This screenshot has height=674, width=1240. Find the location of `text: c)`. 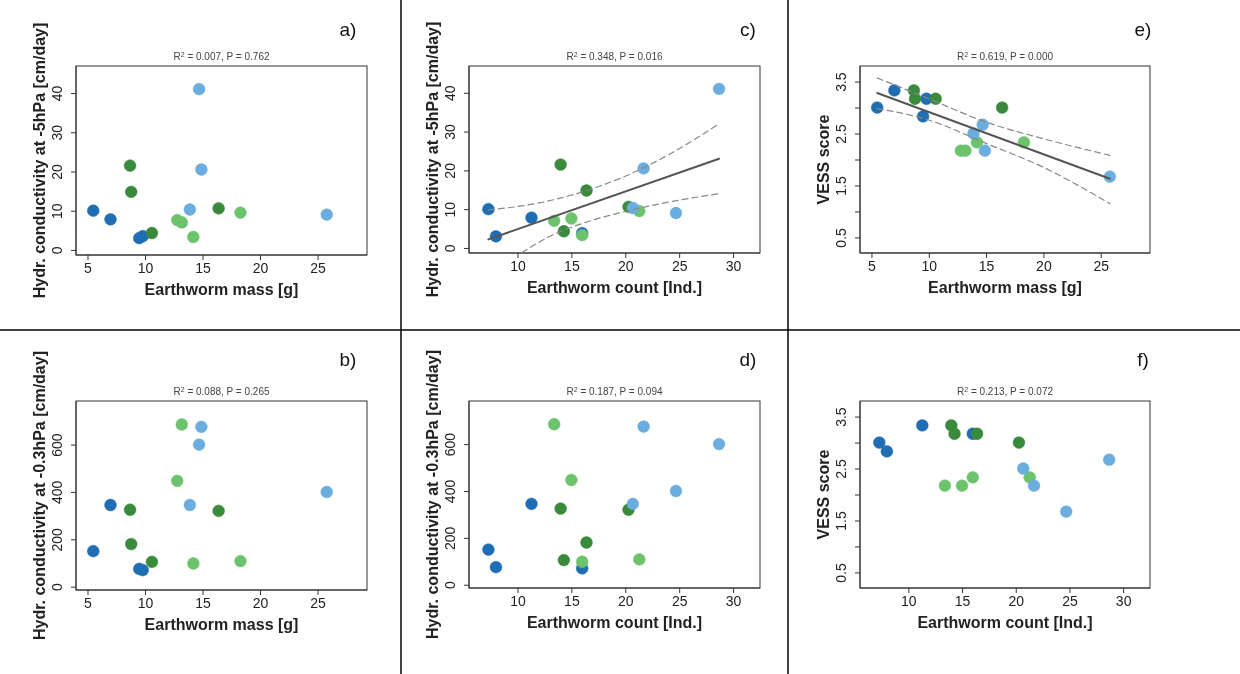

text: c) is located at coordinates (748, 29).